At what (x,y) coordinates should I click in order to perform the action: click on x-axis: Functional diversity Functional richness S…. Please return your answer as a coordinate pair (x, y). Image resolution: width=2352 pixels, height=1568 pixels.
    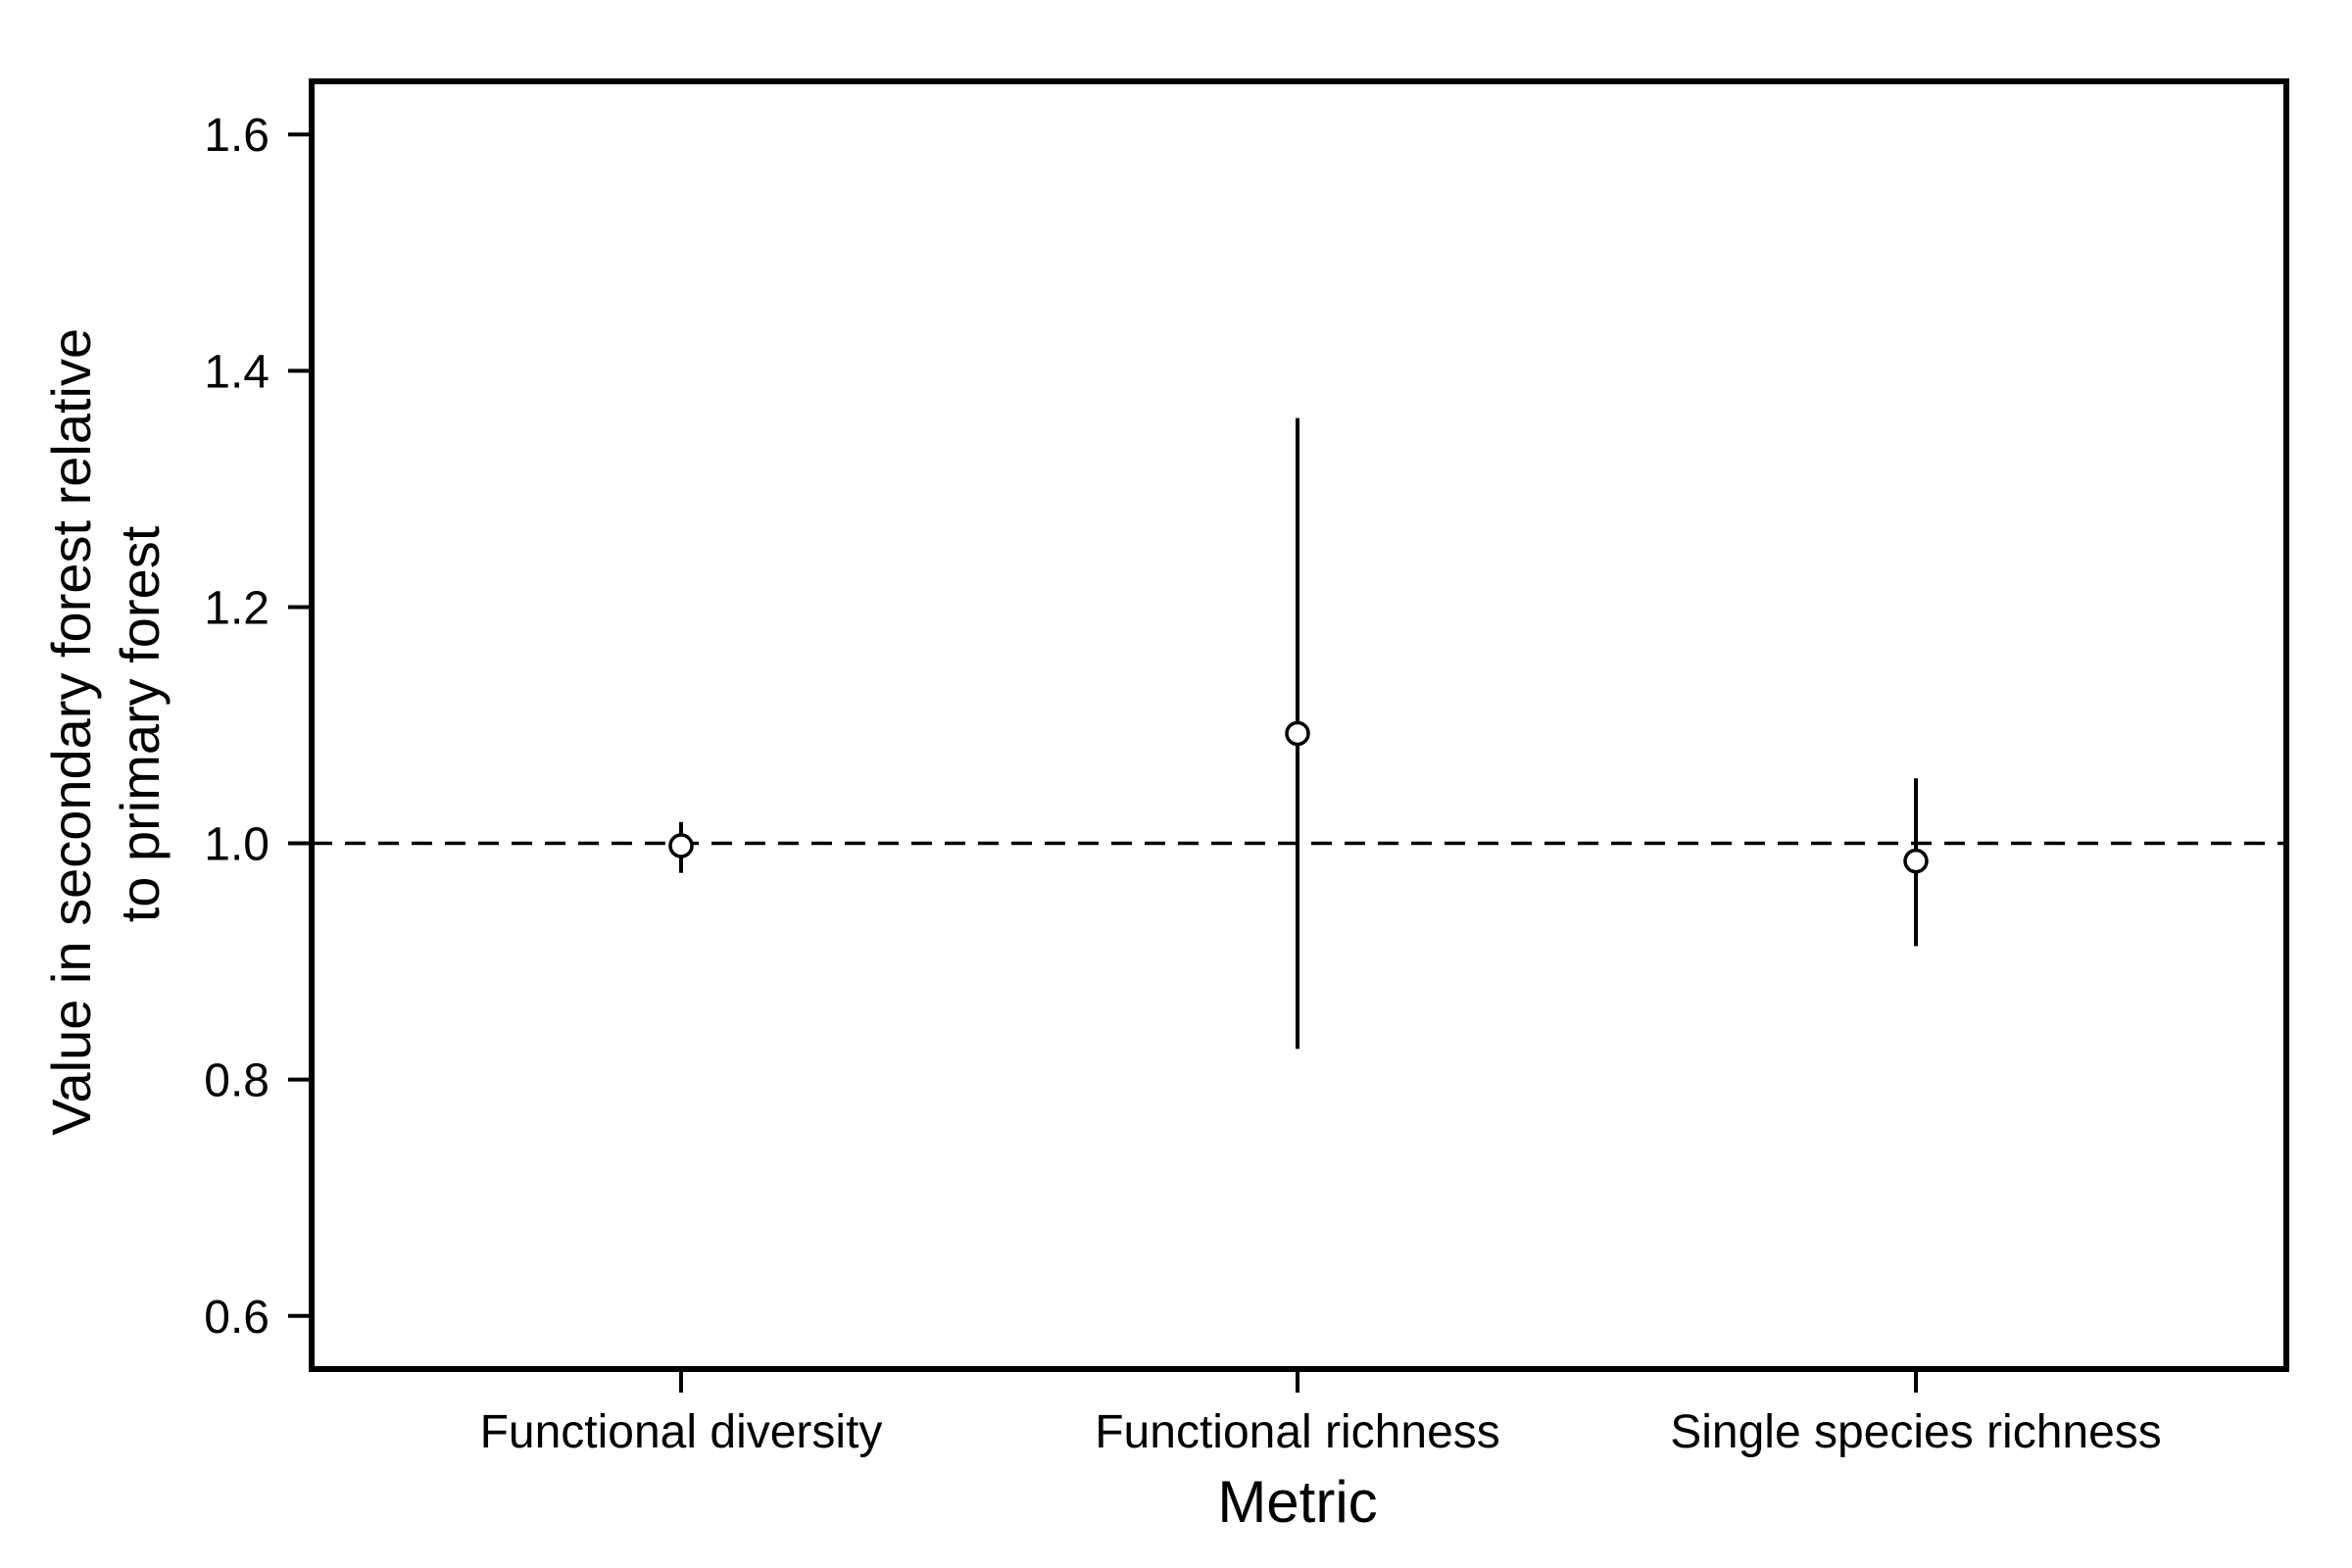
    Looking at the image, I should click on (1321, 1413).